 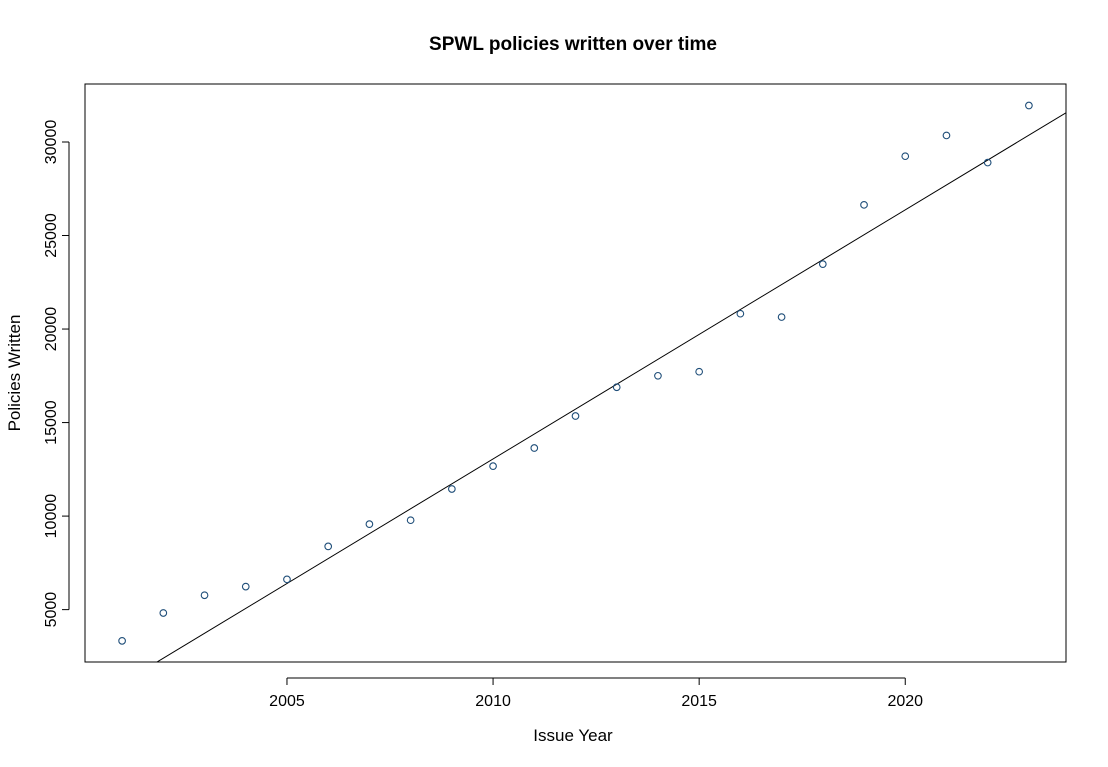 What do you see at coordinates (51, 329) in the screenshot?
I see `y-tick-label: 20000` at bounding box center [51, 329].